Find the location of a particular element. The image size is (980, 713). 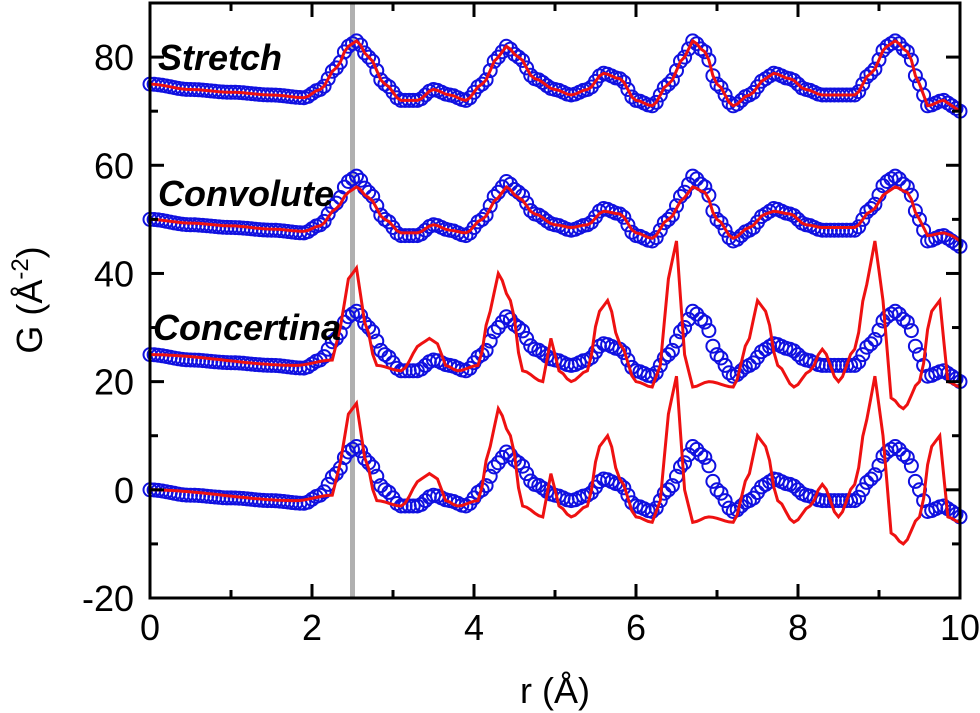

y-axis-title: G (Å-2) is located at coordinates (28, 299).